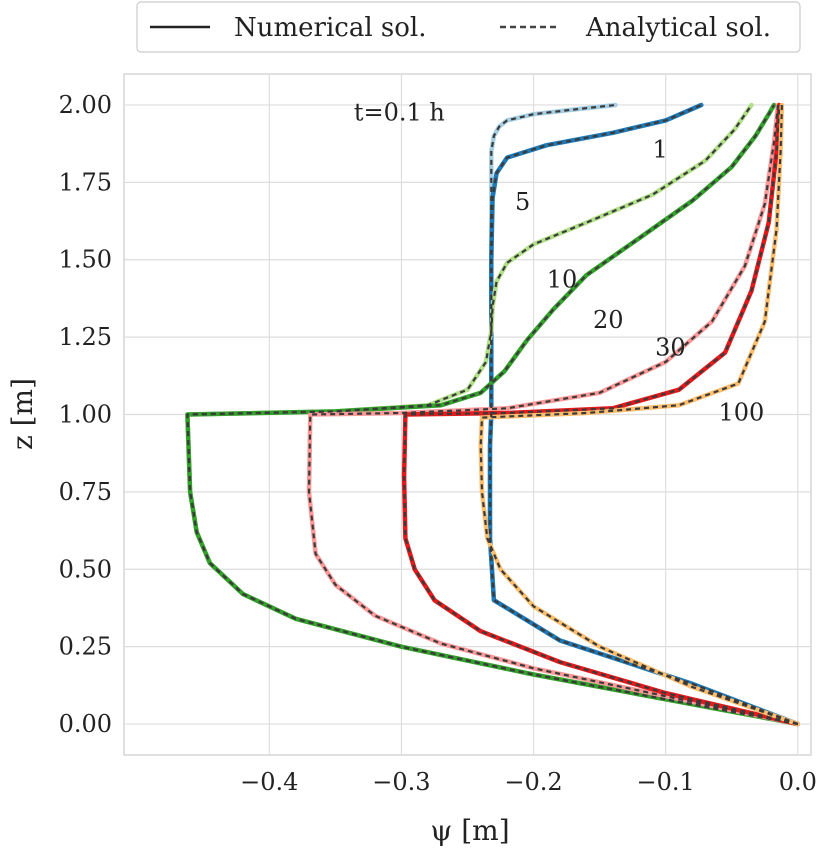 The image size is (825, 850). I want to click on y-tick-label: 2.00, so click(85, 105).